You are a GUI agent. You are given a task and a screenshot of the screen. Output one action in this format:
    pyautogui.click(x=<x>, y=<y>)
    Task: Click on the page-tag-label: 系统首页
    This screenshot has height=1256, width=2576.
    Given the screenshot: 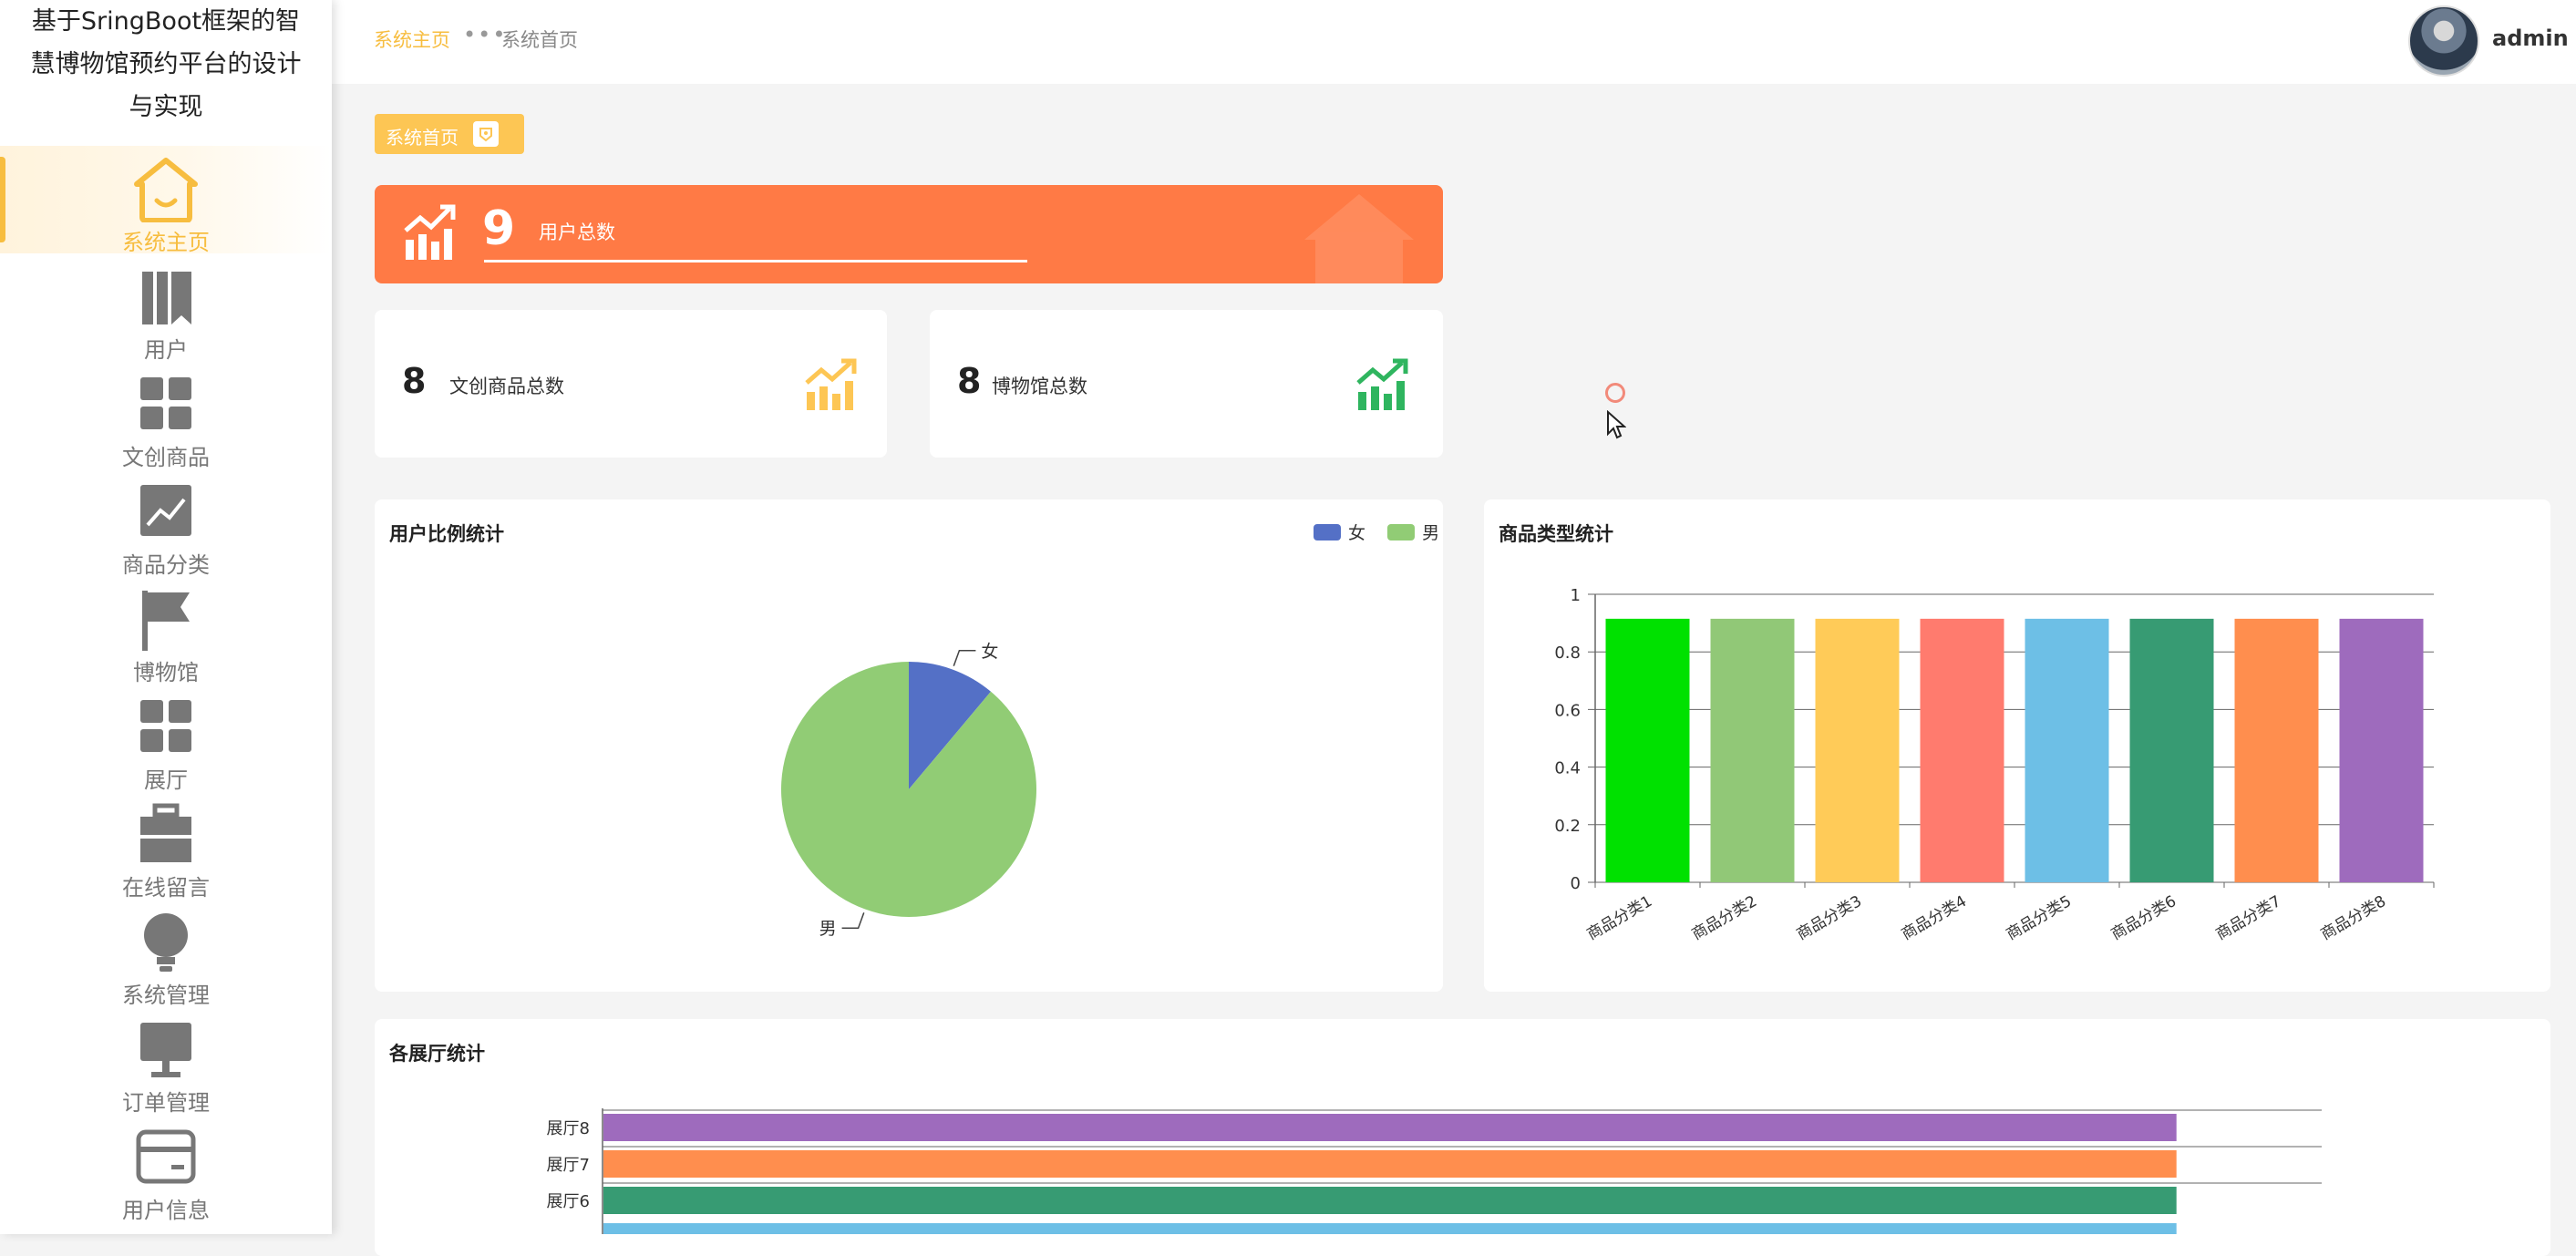 What is the action you would take?
    pyautogui.click(x=422, y=138)
    